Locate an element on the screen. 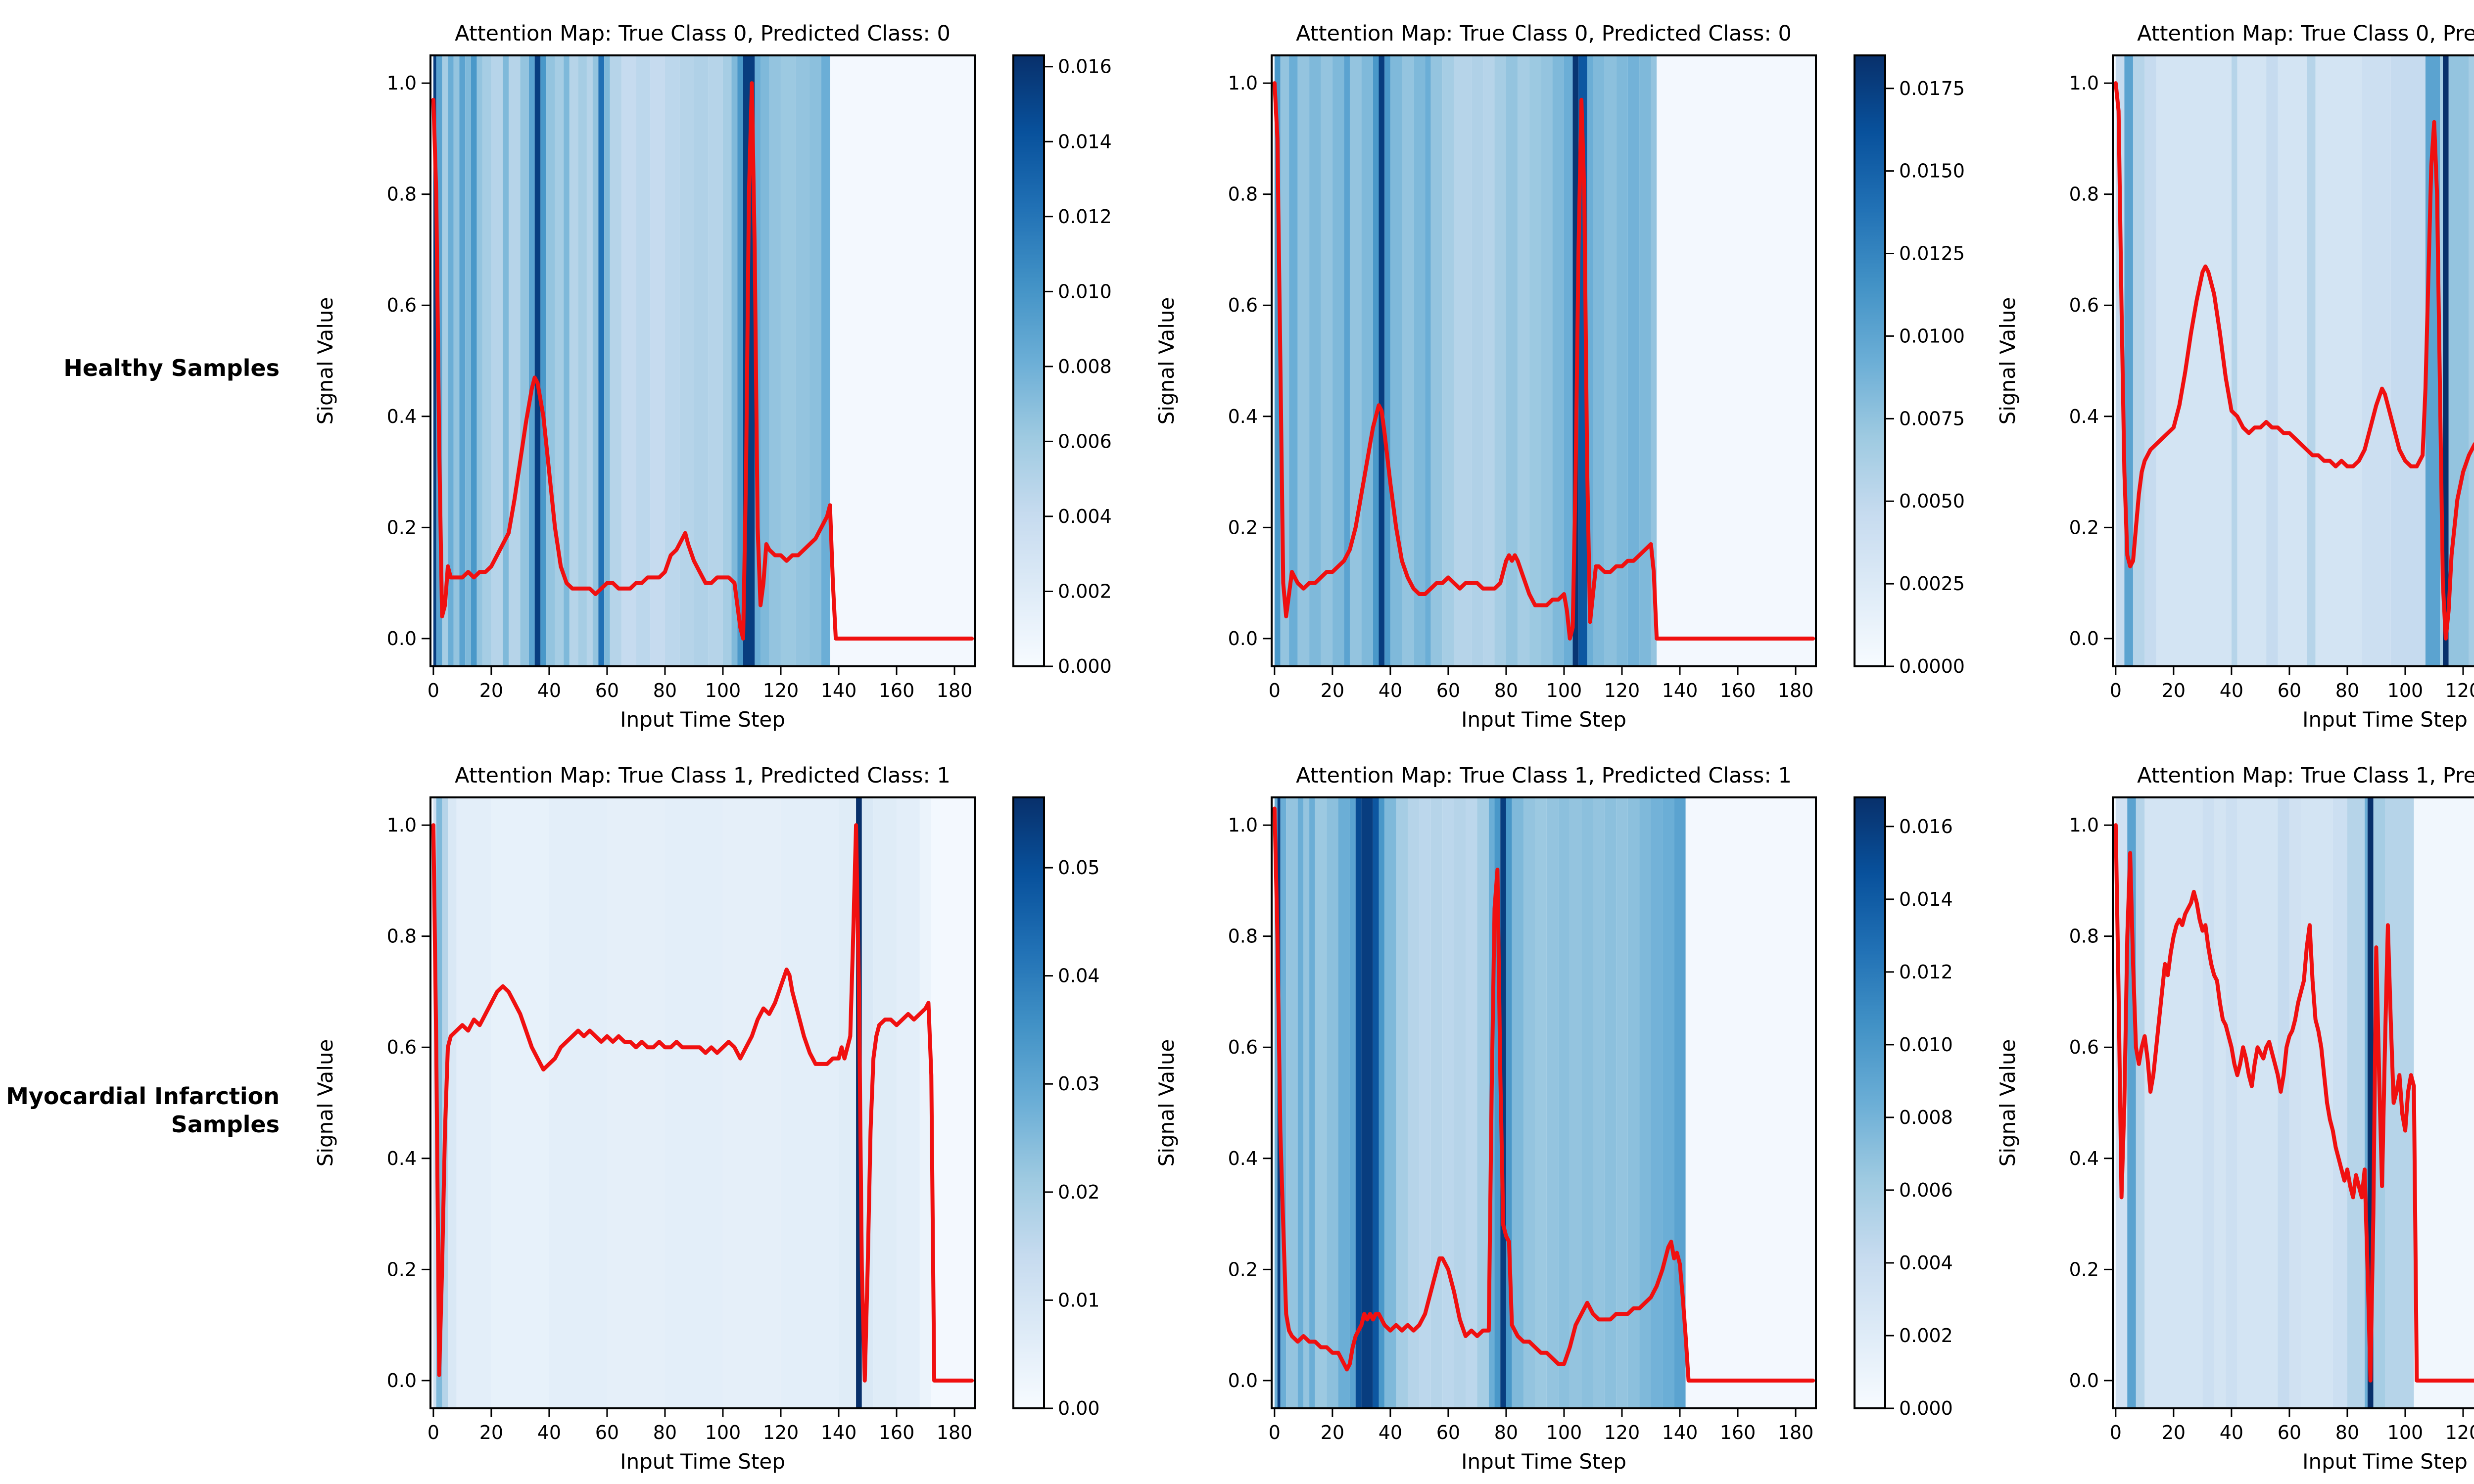  x-axis-label: Input Time Step is located at coordinates (1544, 719).